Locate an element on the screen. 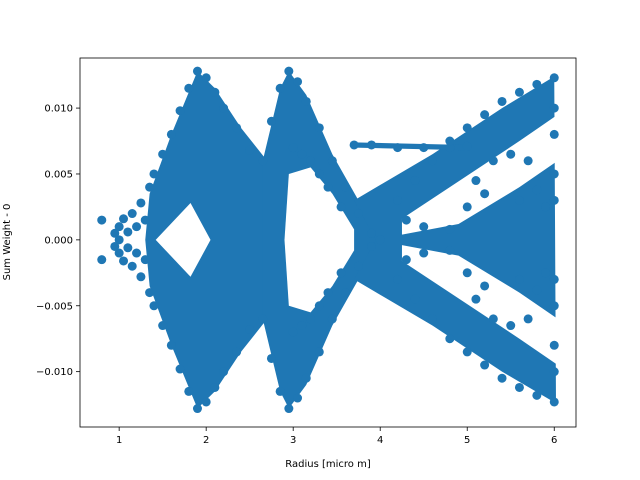 Image resolution: width=640 pixels, height=480 pixels. cloud-band is located at coordinates (411, 146).